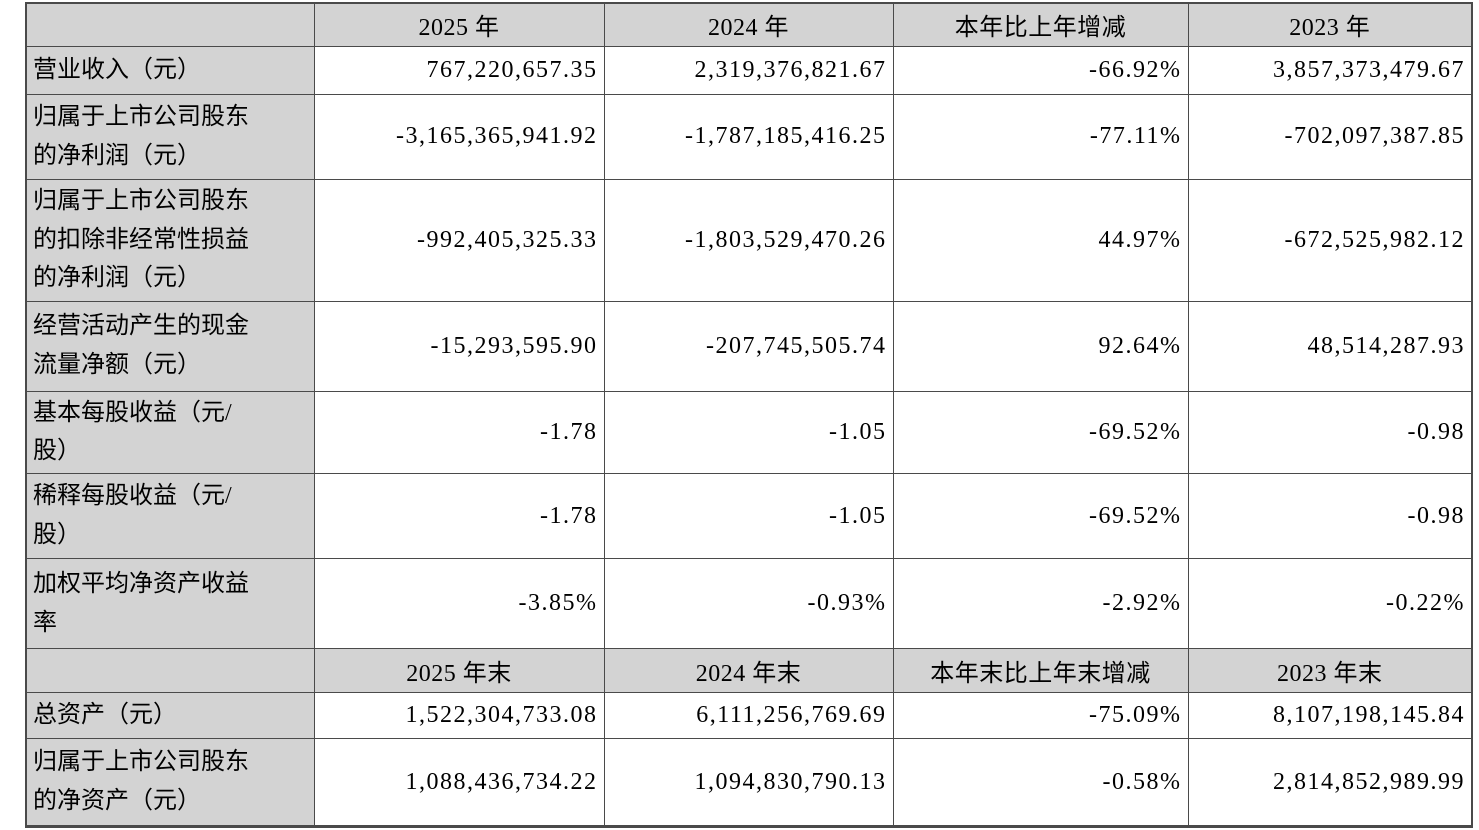 The height and width of the screenshot is (830, 1479). I want to click on total-assets-2025-value: 1,522,304,733.08, so click(459, 716).